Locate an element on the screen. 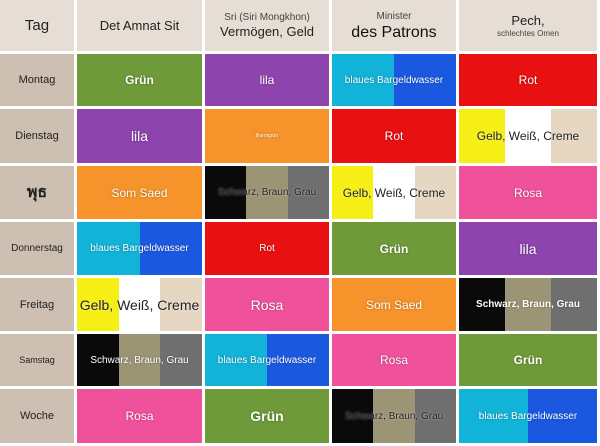  row-label-freitag: Freitag is located at coordinates (38, 306).